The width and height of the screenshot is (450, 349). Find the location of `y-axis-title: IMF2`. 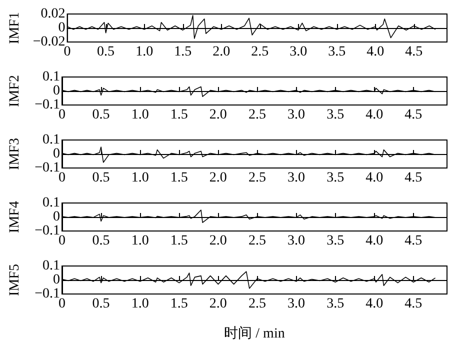

y-axis-title: IMF2 is located at coordinates (15, 91).